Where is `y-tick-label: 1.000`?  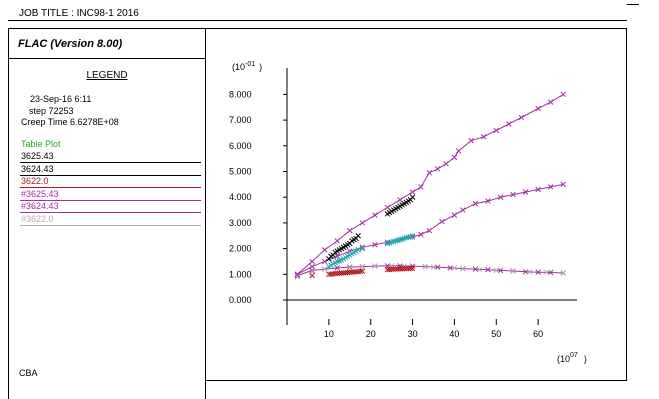
y-tick-label: 1.000 is located at coordinates (240, 274).